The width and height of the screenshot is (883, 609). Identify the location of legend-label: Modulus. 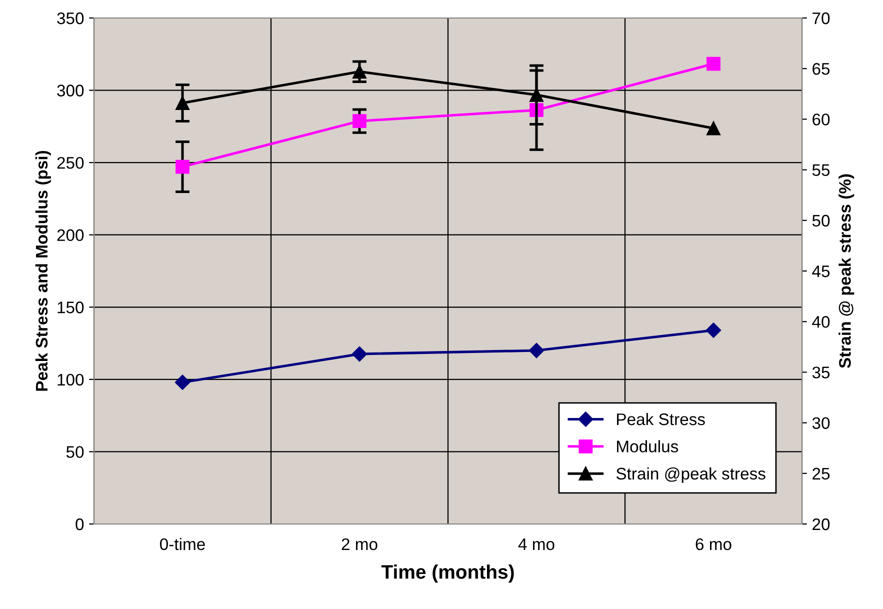
(647, 446).